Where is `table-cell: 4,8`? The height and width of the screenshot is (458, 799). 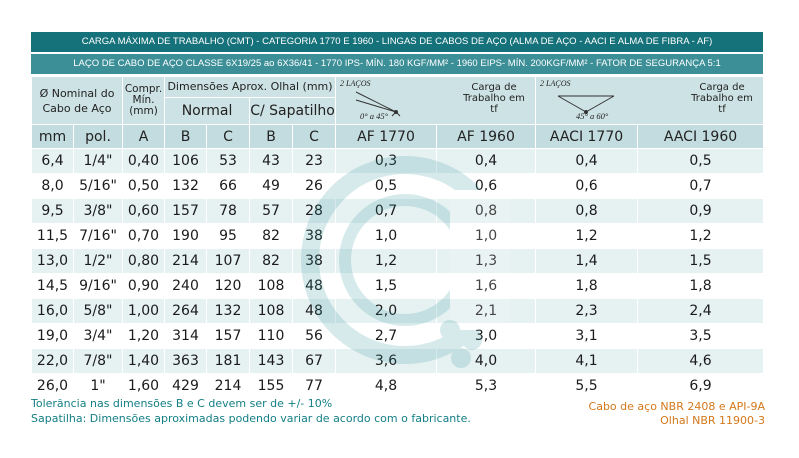
table-cell: 4,8 is located at coordinates (386, 386).